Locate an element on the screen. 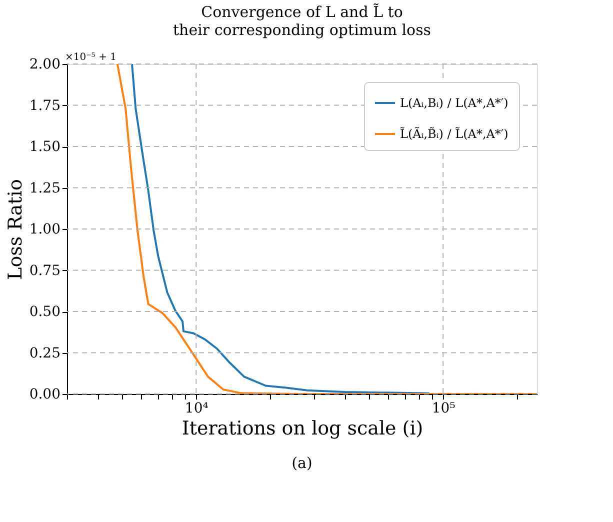 Image resolution: width=613 pixels, height=522 pixels. y-tick-label: 0.50 is located at coordinates (44, 312).